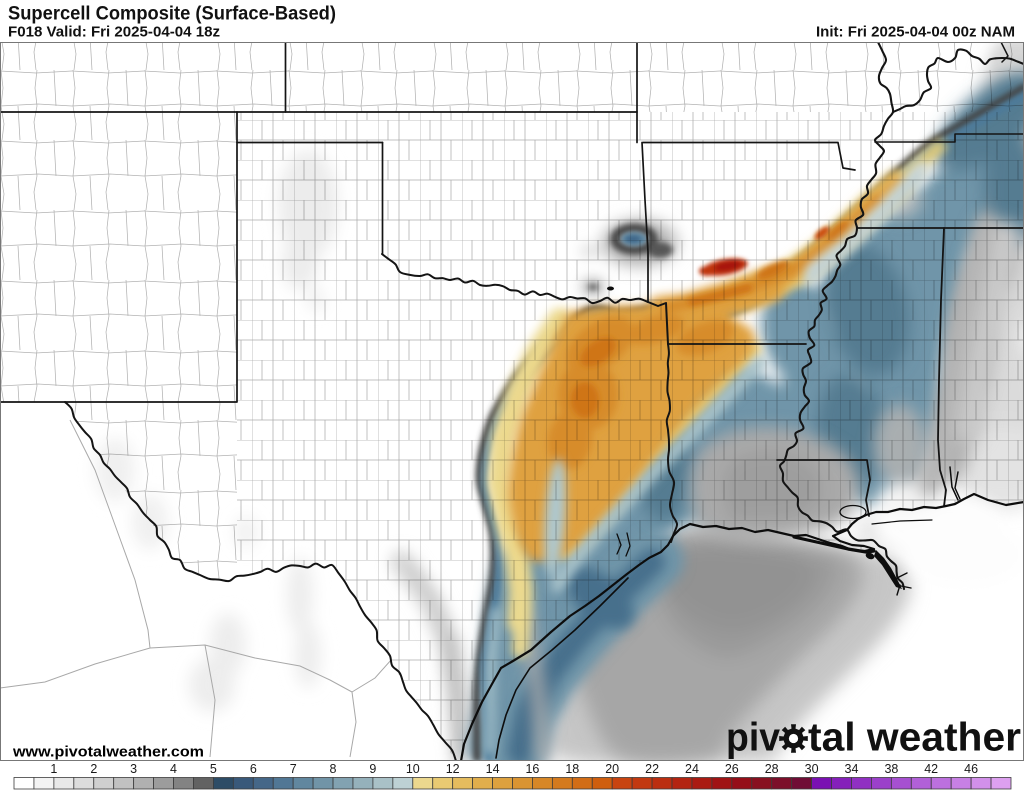  I want to click on svg-text: 38, so click(891, 769).